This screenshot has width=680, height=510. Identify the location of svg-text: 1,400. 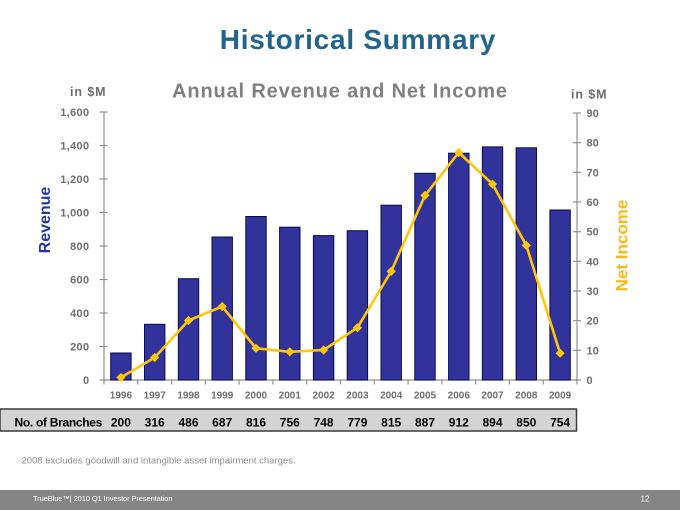
(74, 147).